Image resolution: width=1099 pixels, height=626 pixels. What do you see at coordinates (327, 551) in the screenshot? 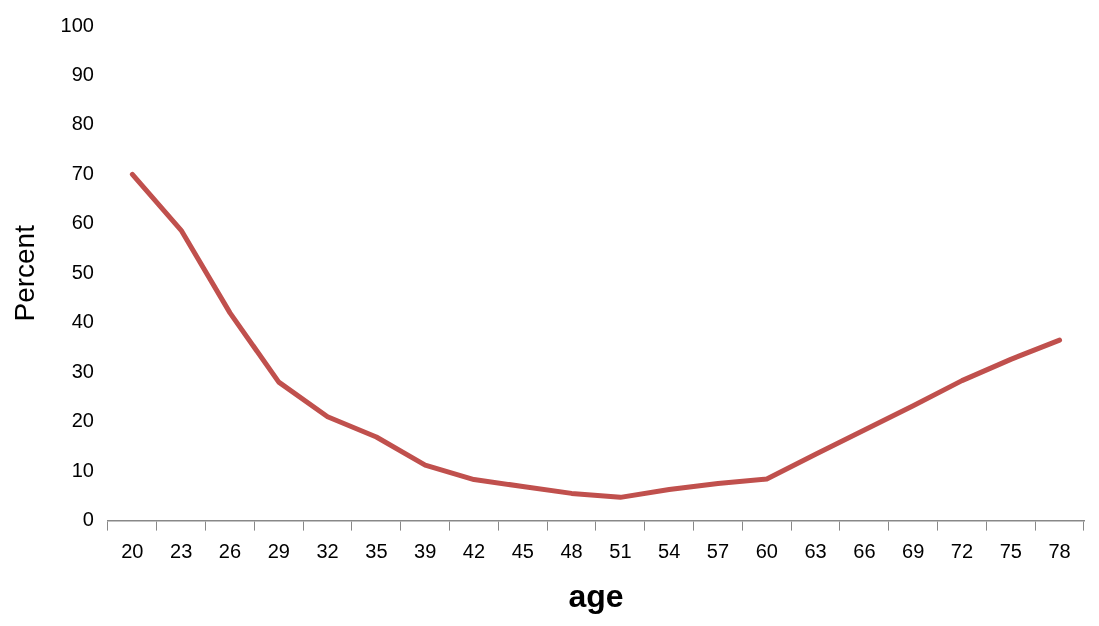
I see `x-tick-label: 32` at bounding box center [327, 551].